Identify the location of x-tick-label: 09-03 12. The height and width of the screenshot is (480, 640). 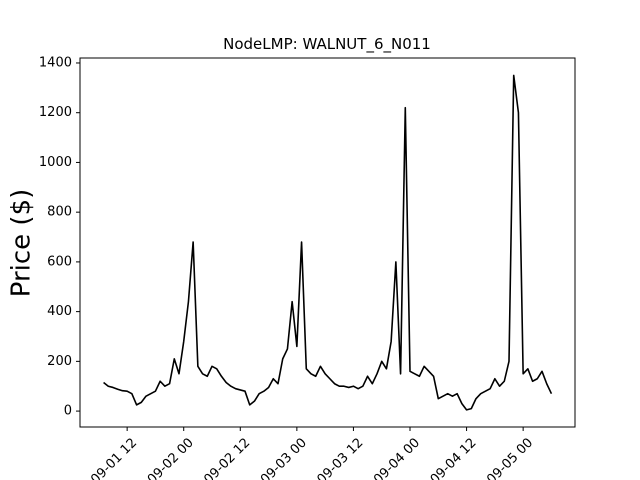
(341, 457).